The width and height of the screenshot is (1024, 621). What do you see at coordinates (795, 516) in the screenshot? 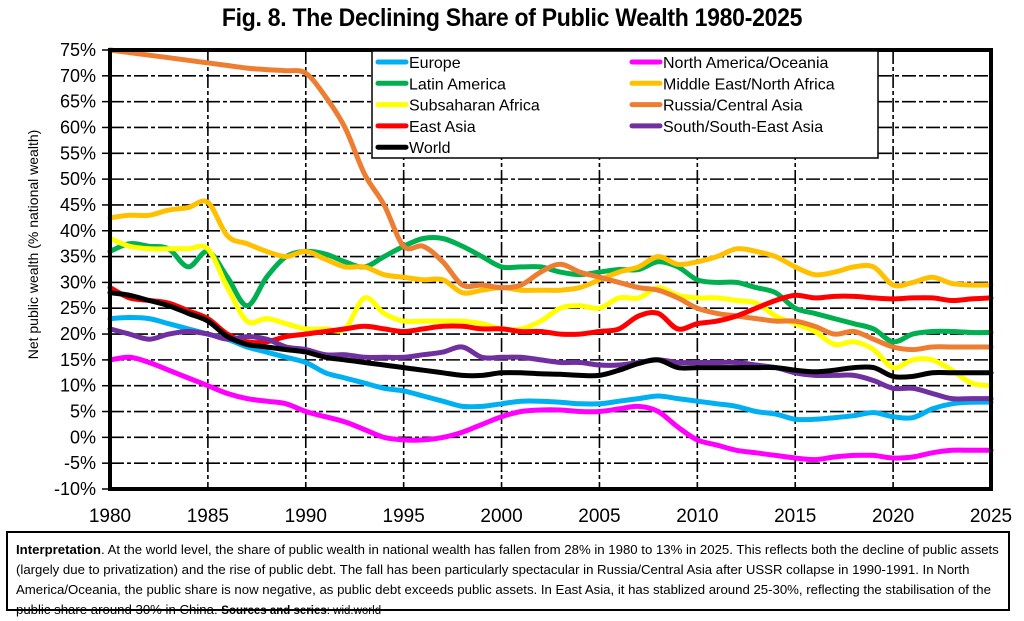
I see `x-tick-label: 2015` at bounding box center [795, 516].